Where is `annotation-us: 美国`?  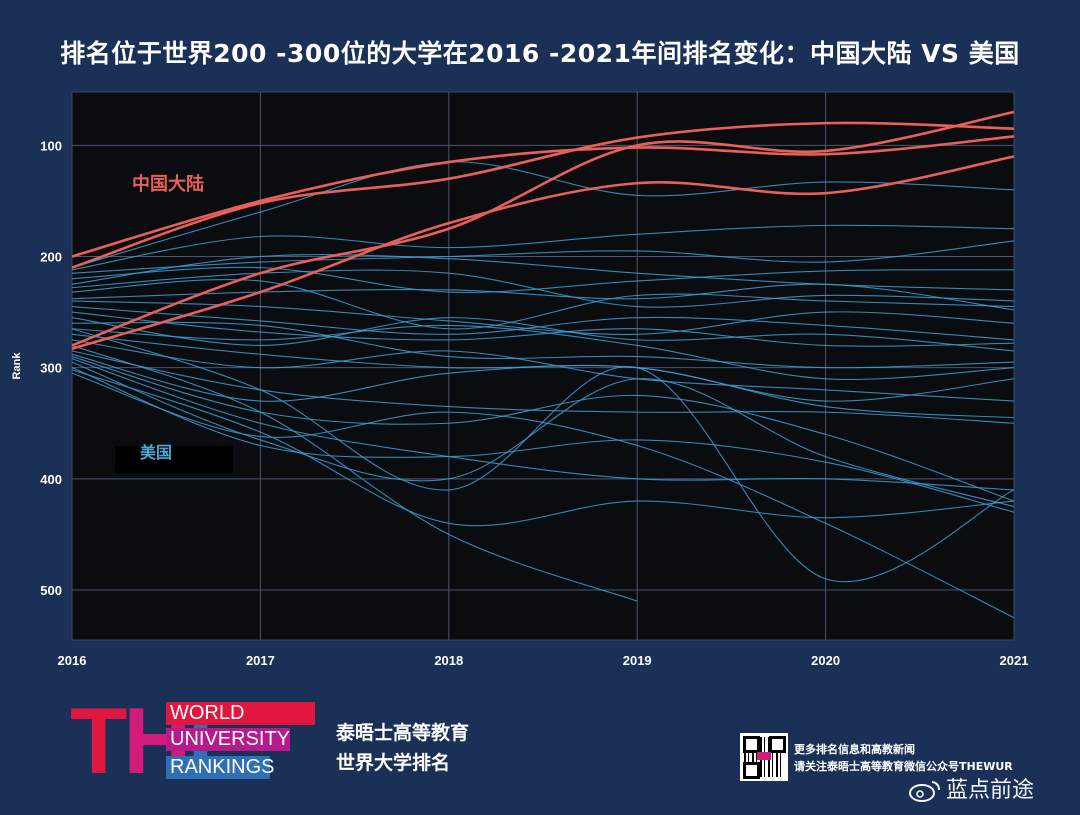 annotation-us: 美国 is located at coordinates (156, 452).